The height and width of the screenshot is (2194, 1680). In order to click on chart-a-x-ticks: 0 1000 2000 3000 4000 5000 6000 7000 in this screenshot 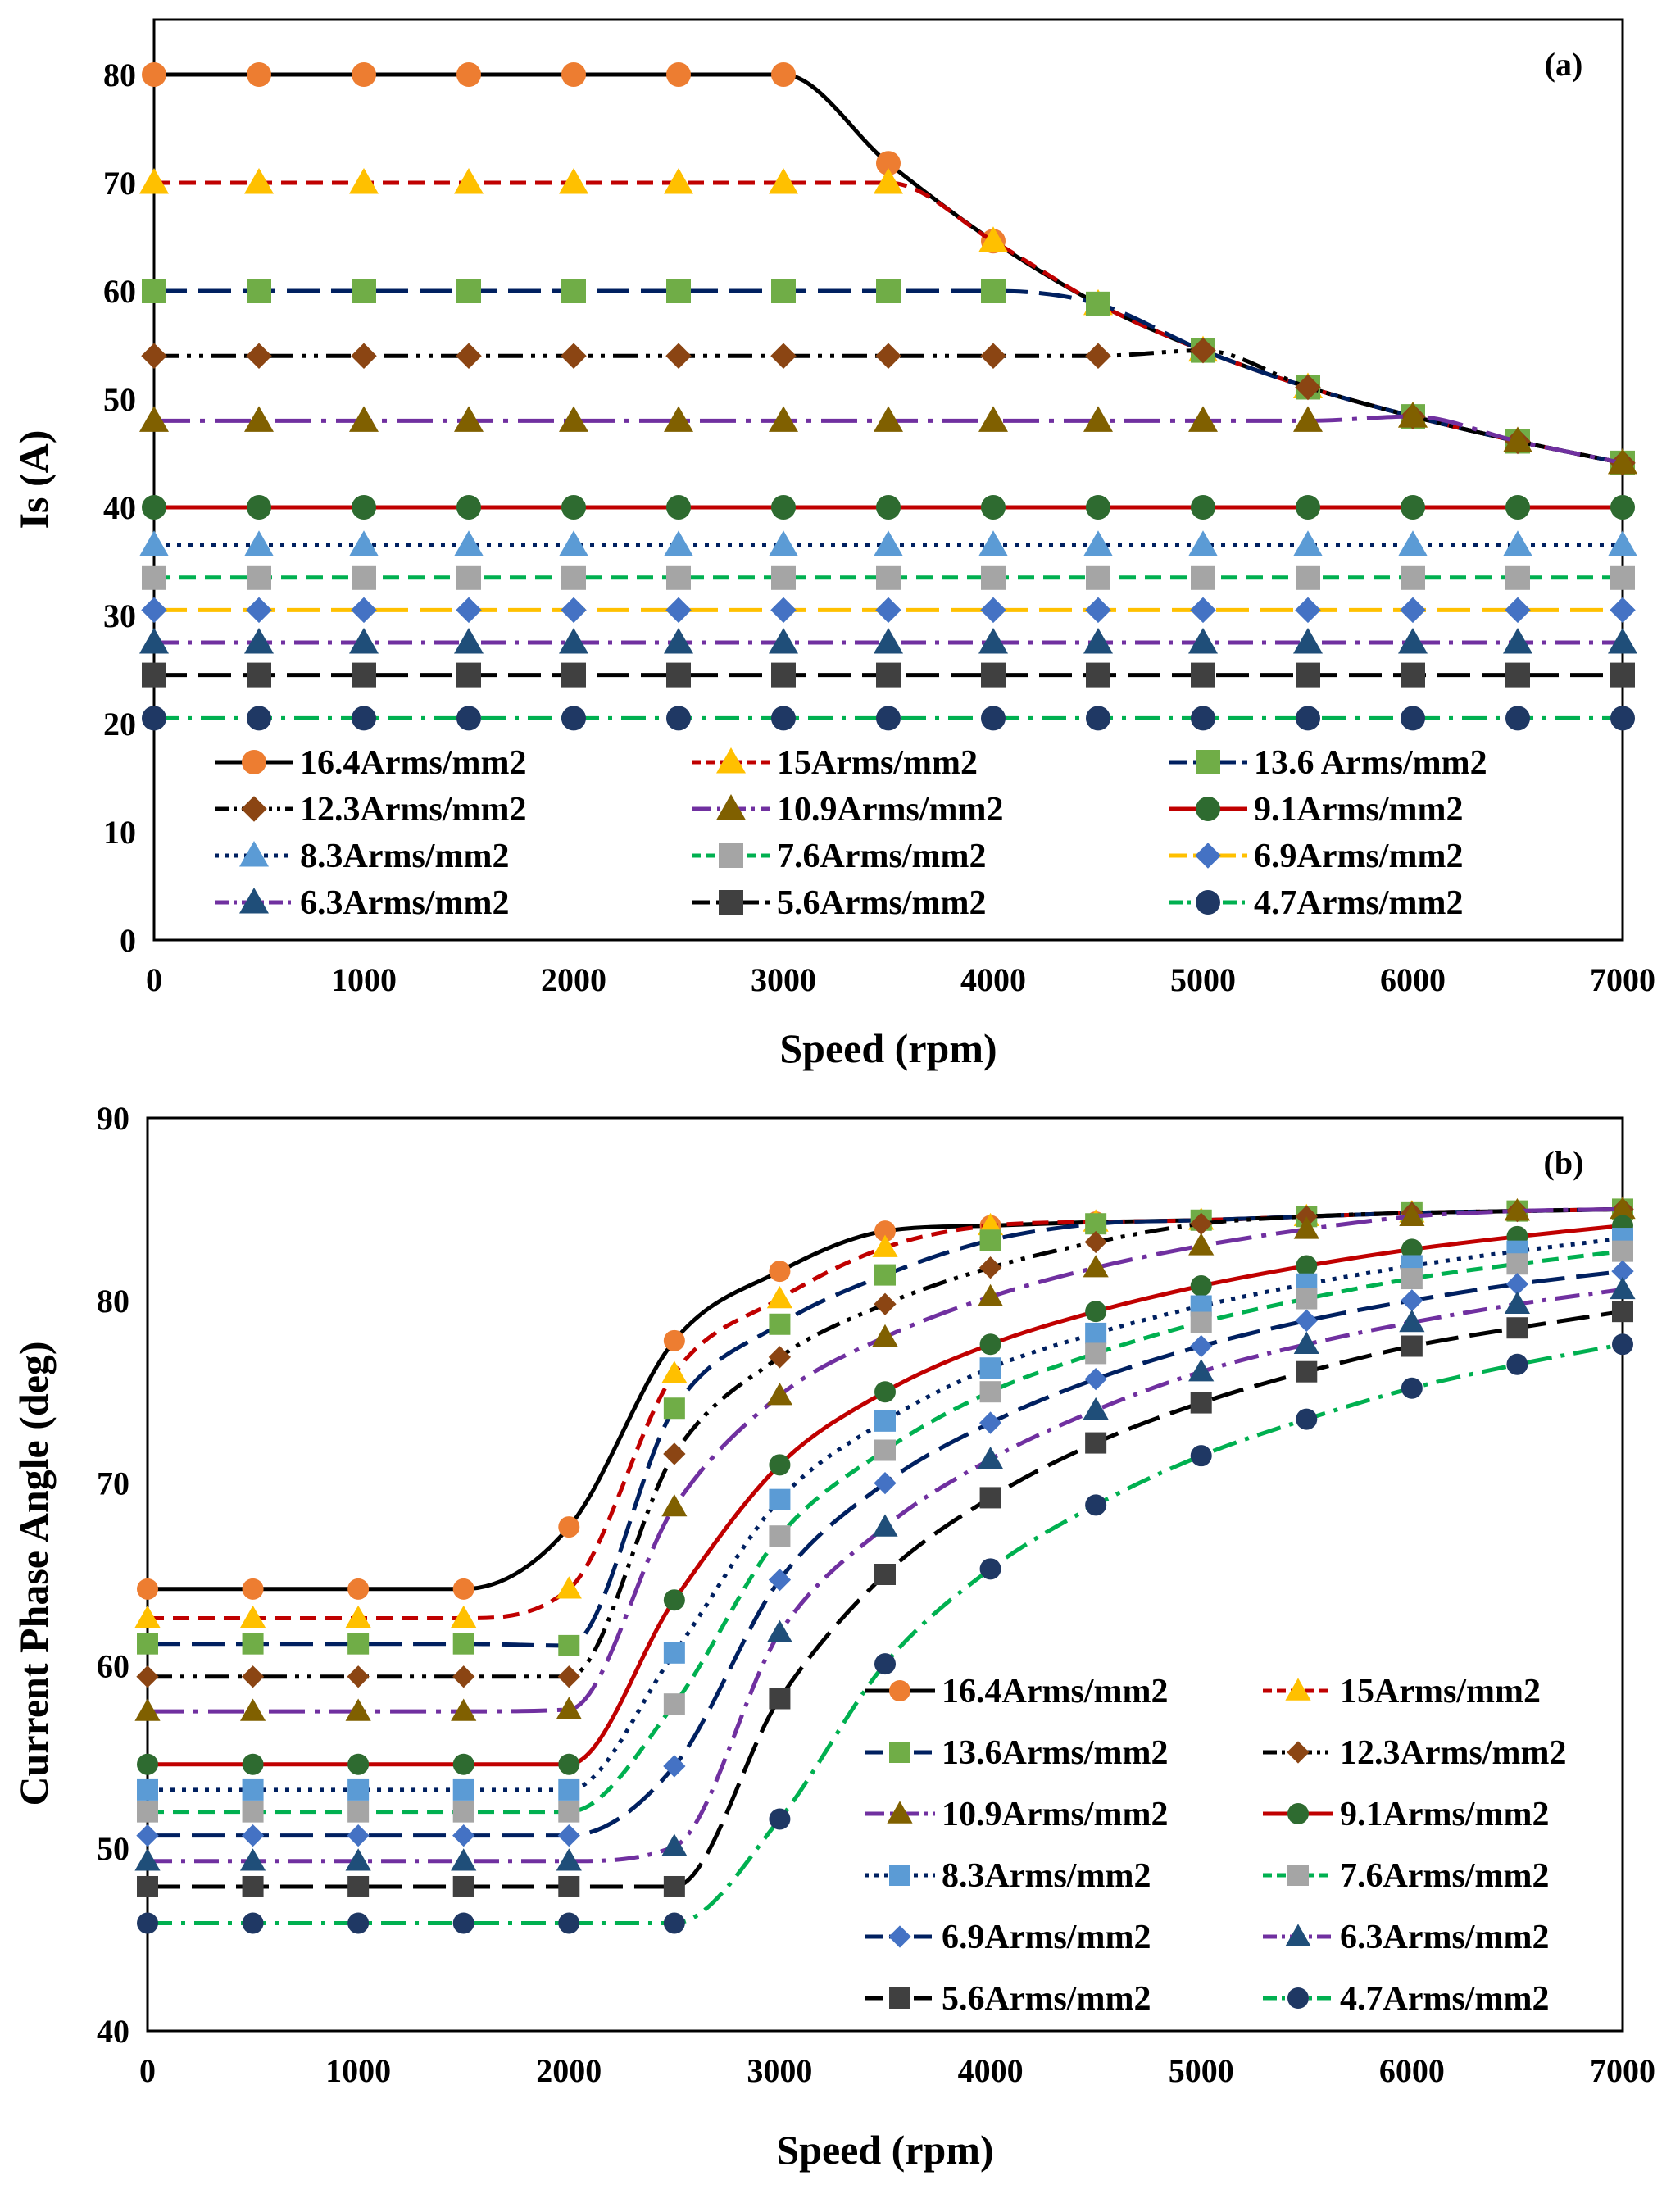, I will do `click(900, 979)`.